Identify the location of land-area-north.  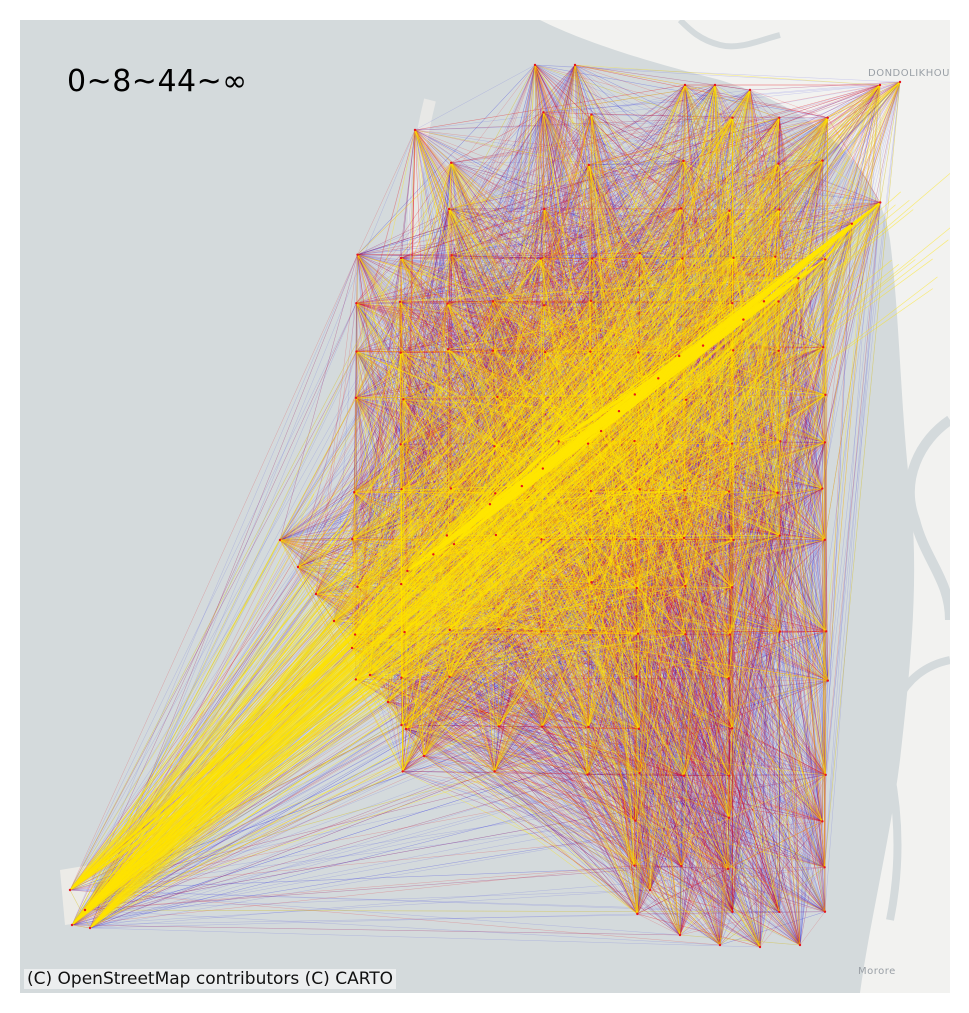
(785, 48).